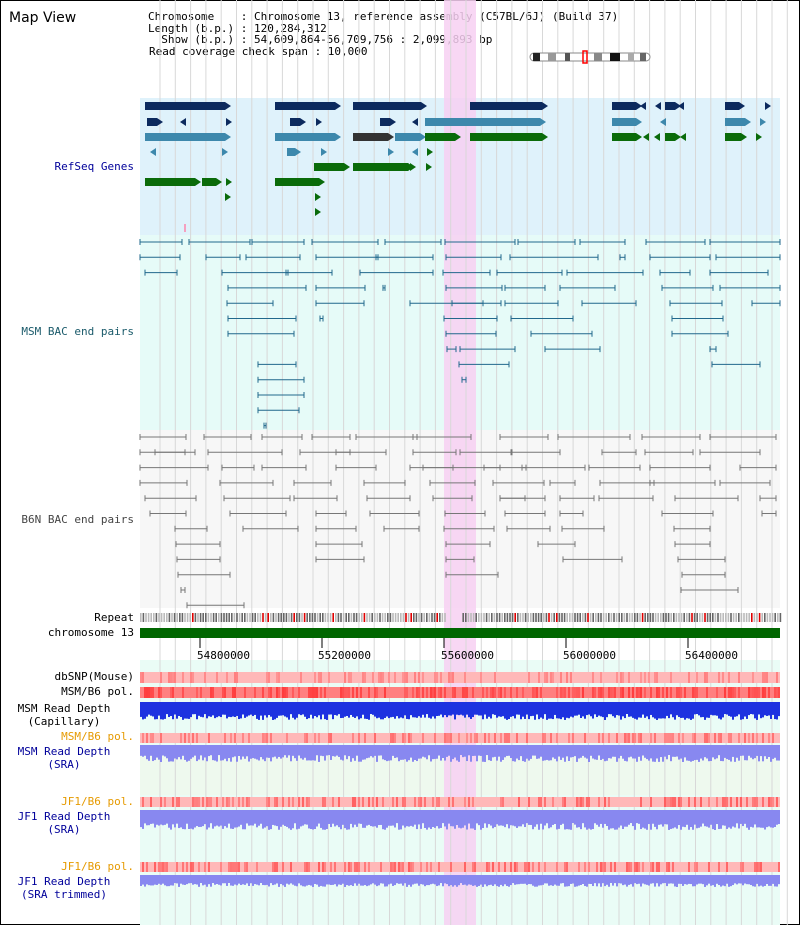 The height and width of the screenshot is (925, 800). What do you see at coordinates (77, 519) in the screenshot?
I see `track-label-b6n-bac: B6N BAC end pairs` at bounding box center [77, 519].